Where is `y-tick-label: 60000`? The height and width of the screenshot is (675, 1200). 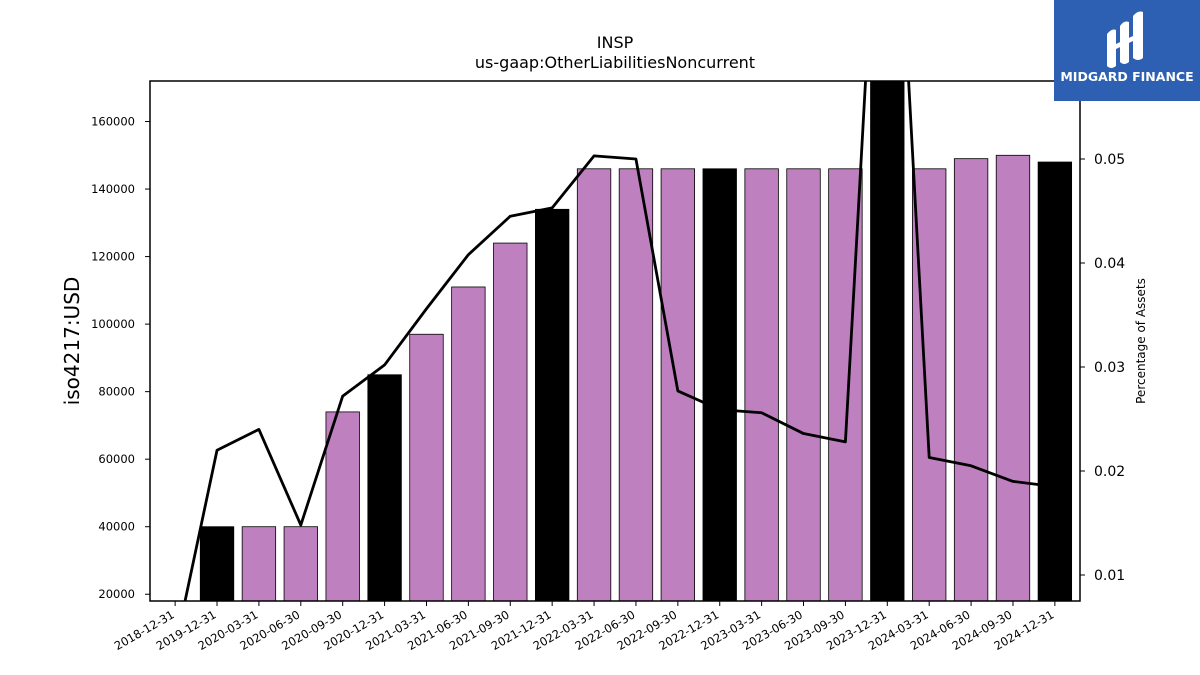 y-tick-label: 60000 is located at coordinates (116, 459).